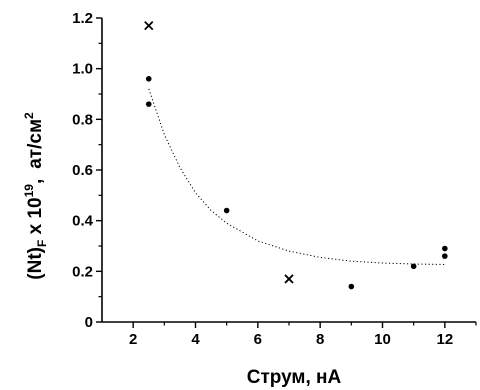  Describe the element at coordinates (82, 18) in the screenshot. I see `y-tick-label: 1.2` at that location.